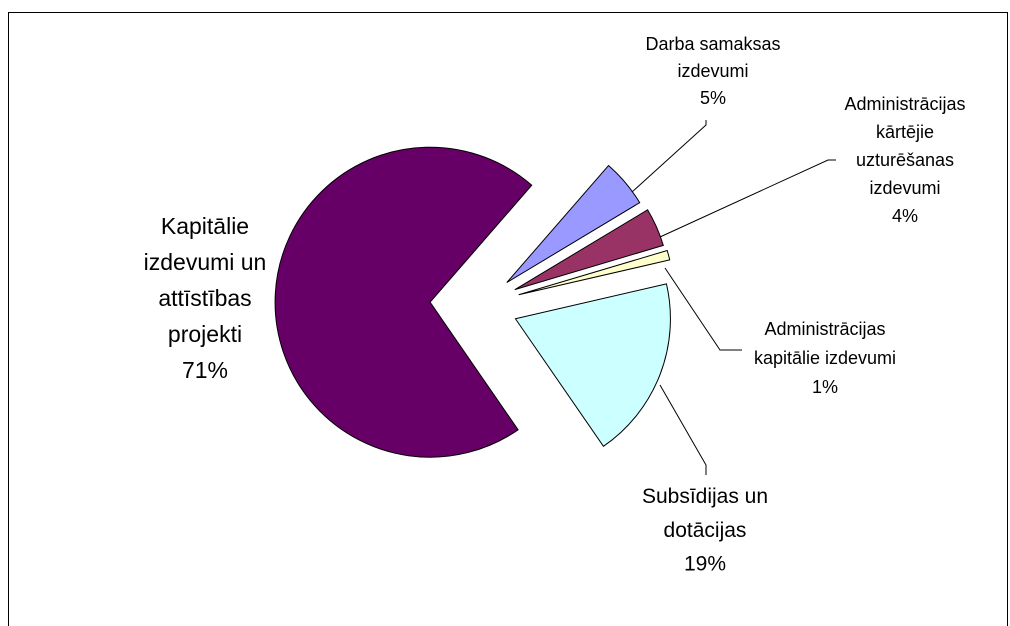  Describe the element at coordinates (205, 370) in the screenshot. I see `value-label: 71%` at that location.